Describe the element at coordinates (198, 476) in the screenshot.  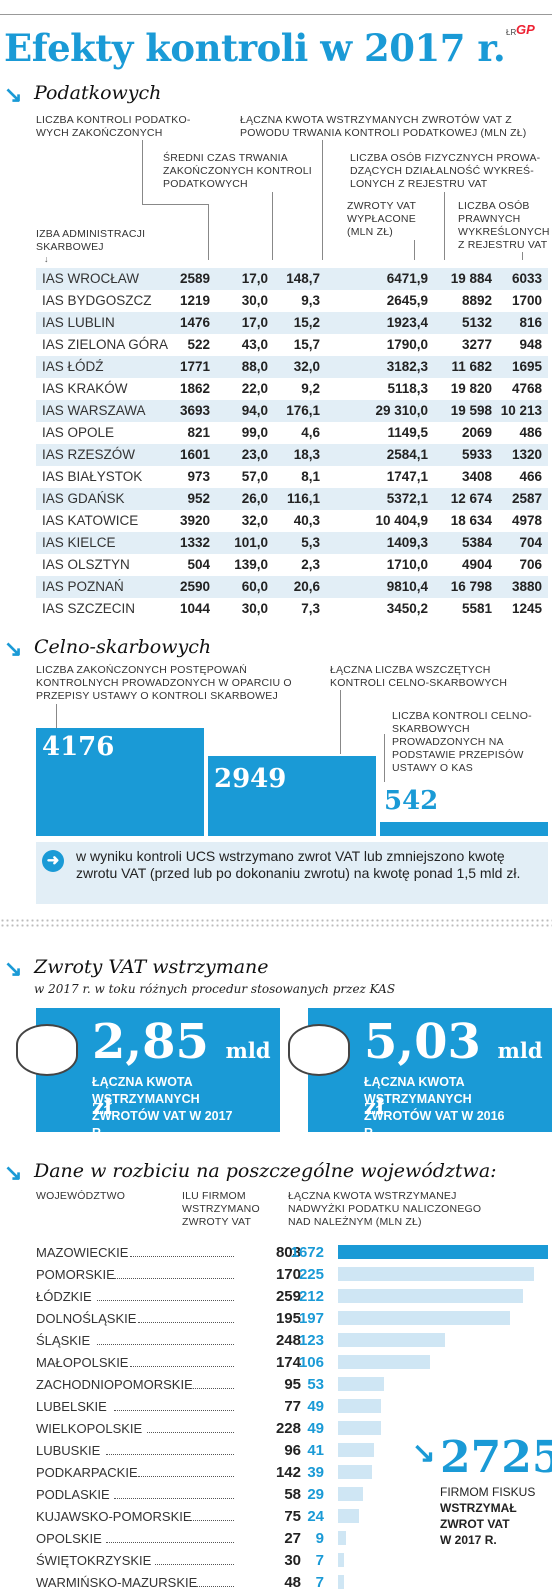
I see `col-liczba-kontroli: 973` at that location.